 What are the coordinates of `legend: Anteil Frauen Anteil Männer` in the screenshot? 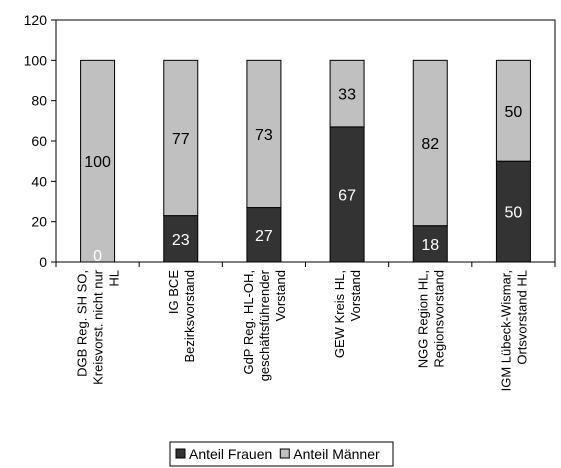 It's located at (281, 454).